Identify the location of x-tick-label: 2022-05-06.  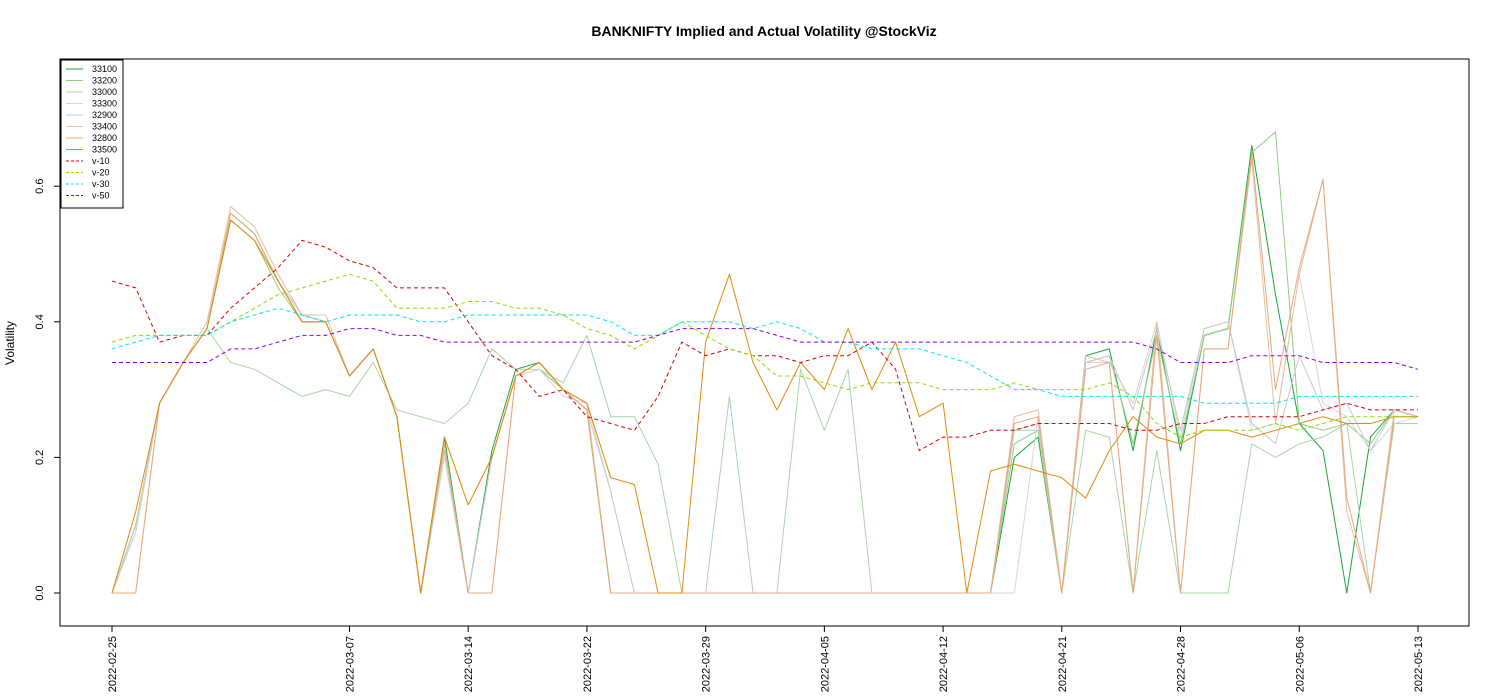
(1300, 664).